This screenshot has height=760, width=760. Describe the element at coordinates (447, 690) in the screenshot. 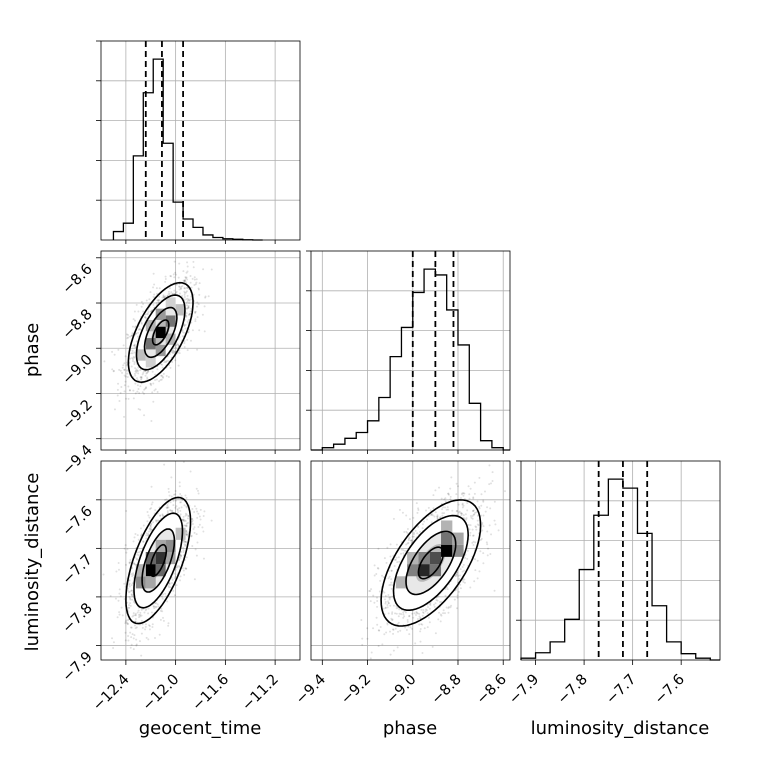

I see `x-tick-label: −8.8` at that location.